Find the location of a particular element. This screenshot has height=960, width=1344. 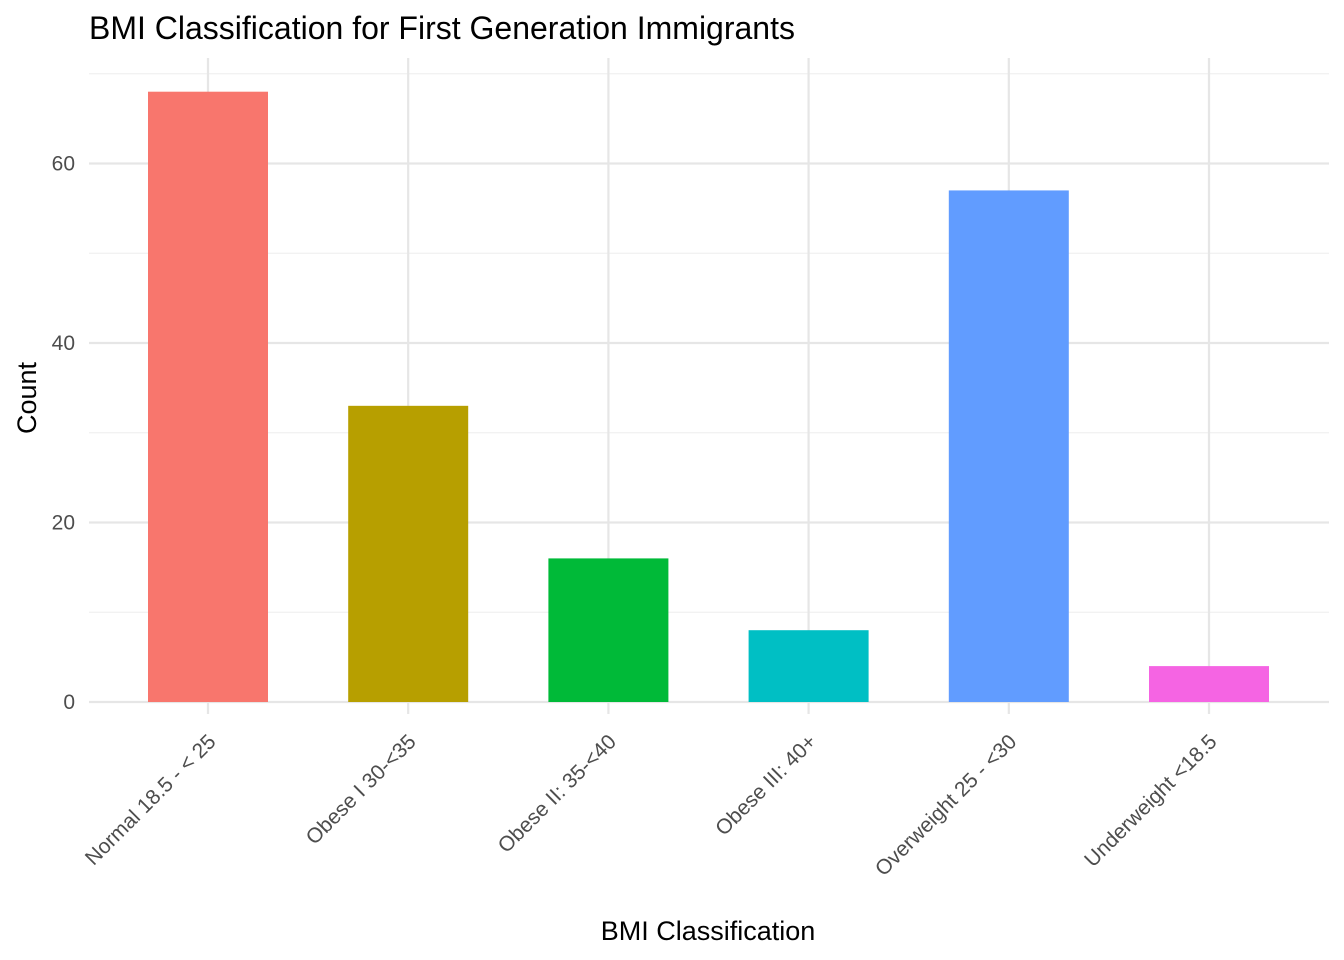

y-tick-labels: 0 20 40 60 is located at coordinates (63, 434).